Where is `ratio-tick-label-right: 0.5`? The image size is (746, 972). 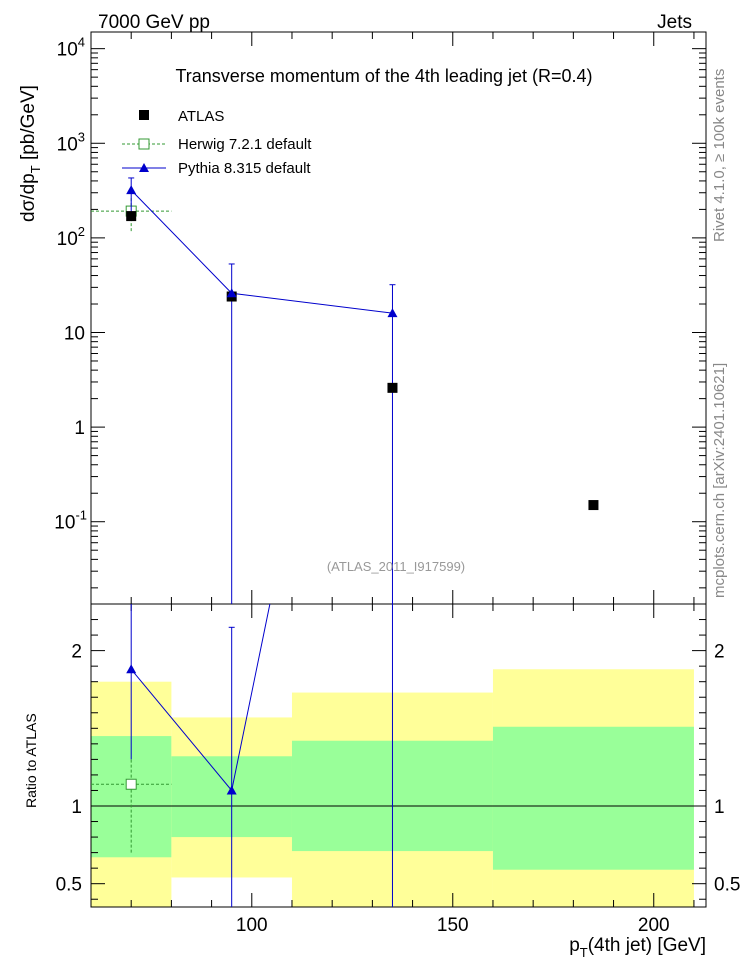
ratio-tick-label-right: 0.5 is located at coordinates (727, 885).